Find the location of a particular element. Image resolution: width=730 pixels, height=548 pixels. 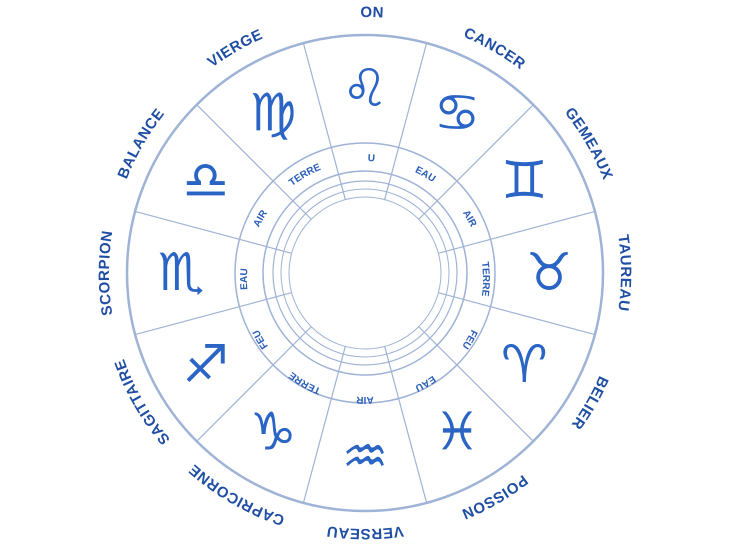

goat-icon: ♑ is located at coordinates (273, 432).